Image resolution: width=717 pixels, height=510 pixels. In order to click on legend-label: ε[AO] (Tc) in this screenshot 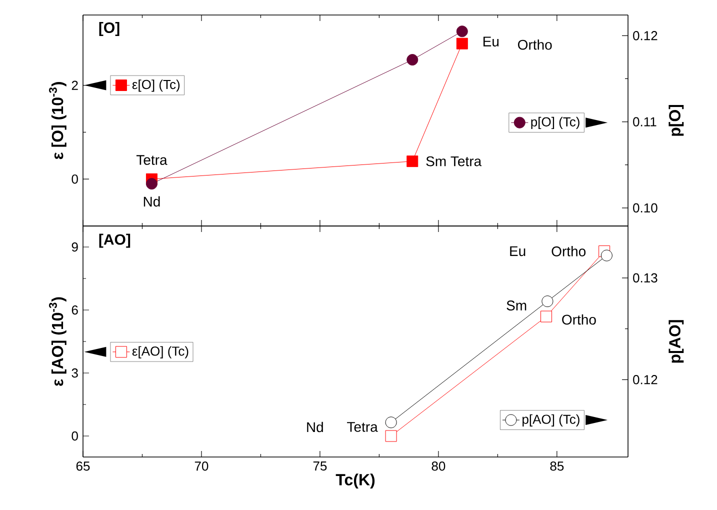, I will do `click(160, 352)`.